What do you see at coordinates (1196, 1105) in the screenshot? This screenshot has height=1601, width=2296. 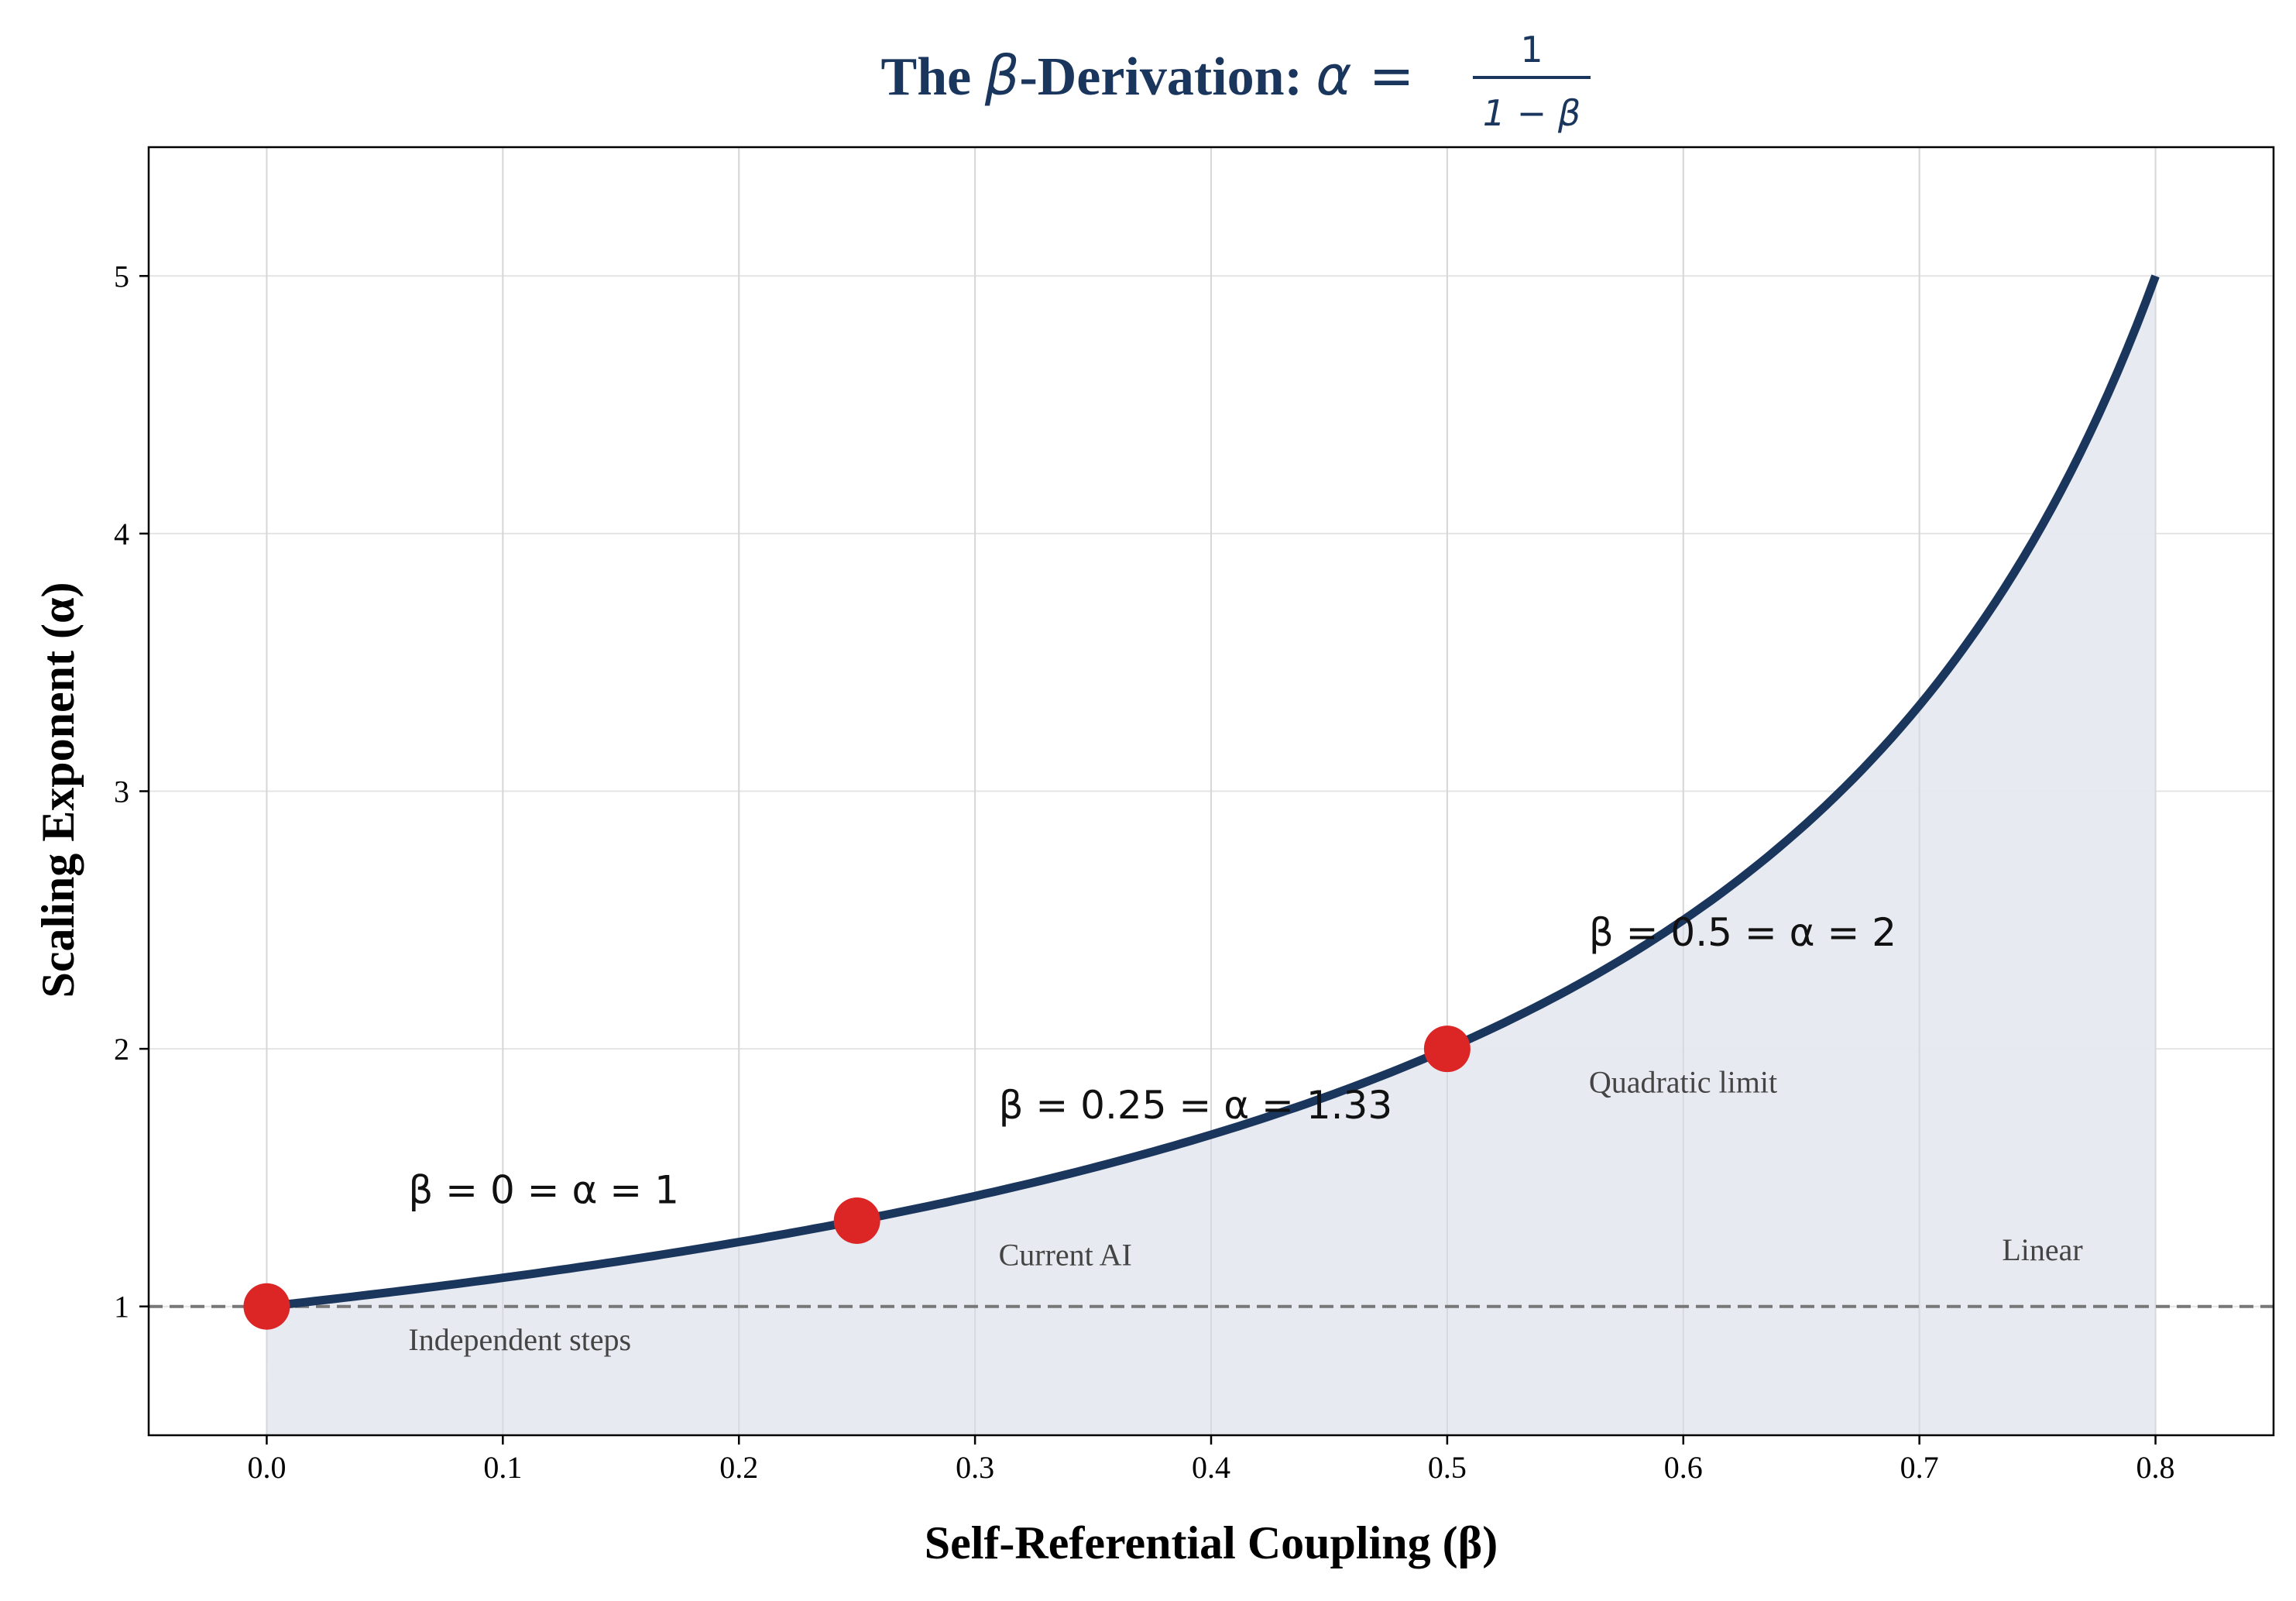 I see `equation-annotation: β = 0.25 = α = 1.33` at bounding box center [1196, 1105].